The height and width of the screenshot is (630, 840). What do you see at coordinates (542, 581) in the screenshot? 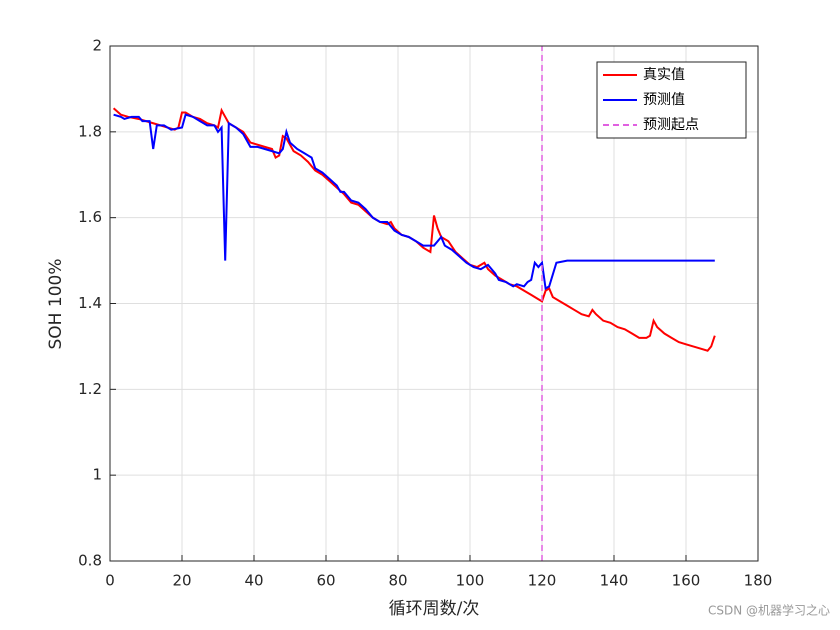
I see `x-tick-label: 120` at bounding box center [542, 581].